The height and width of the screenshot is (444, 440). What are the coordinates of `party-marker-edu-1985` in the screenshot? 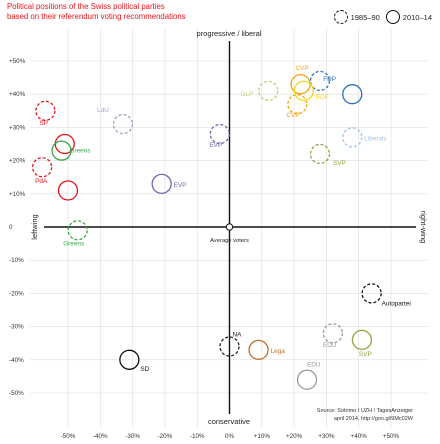 It's located at (333, 333).